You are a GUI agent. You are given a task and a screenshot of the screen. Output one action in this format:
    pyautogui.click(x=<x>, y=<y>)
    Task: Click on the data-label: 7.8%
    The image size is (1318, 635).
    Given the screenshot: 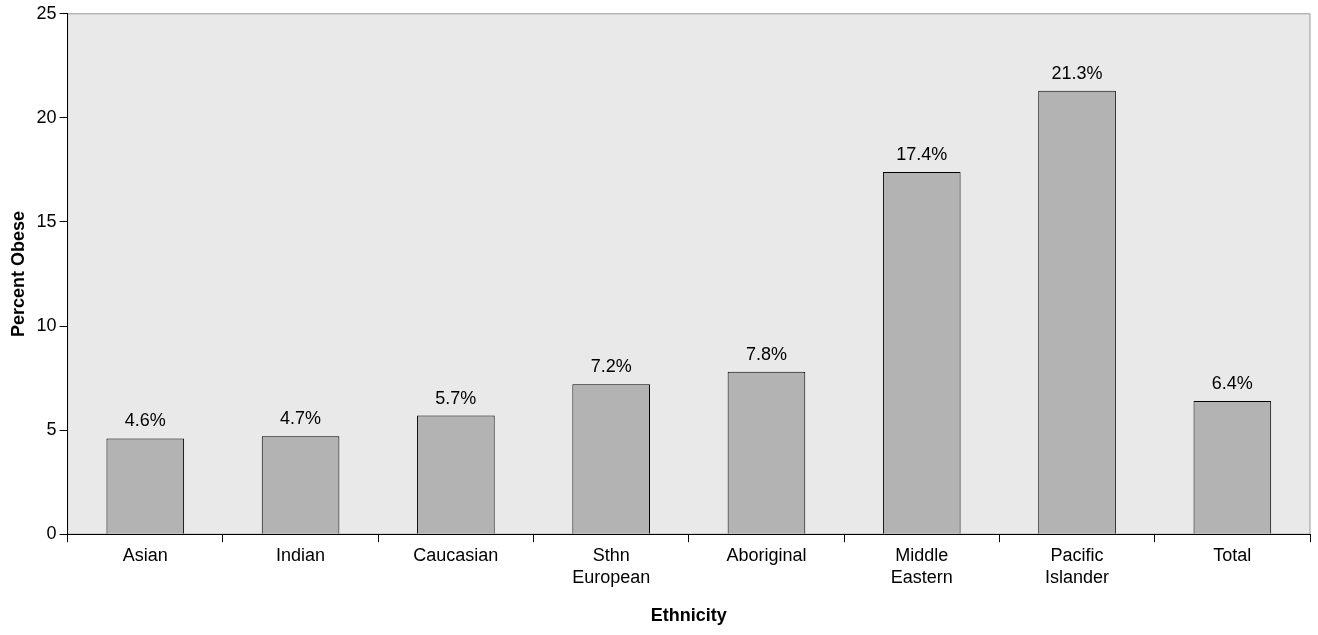 What is the action you would take?
    pyautogui.click(x=766, y=353)
    